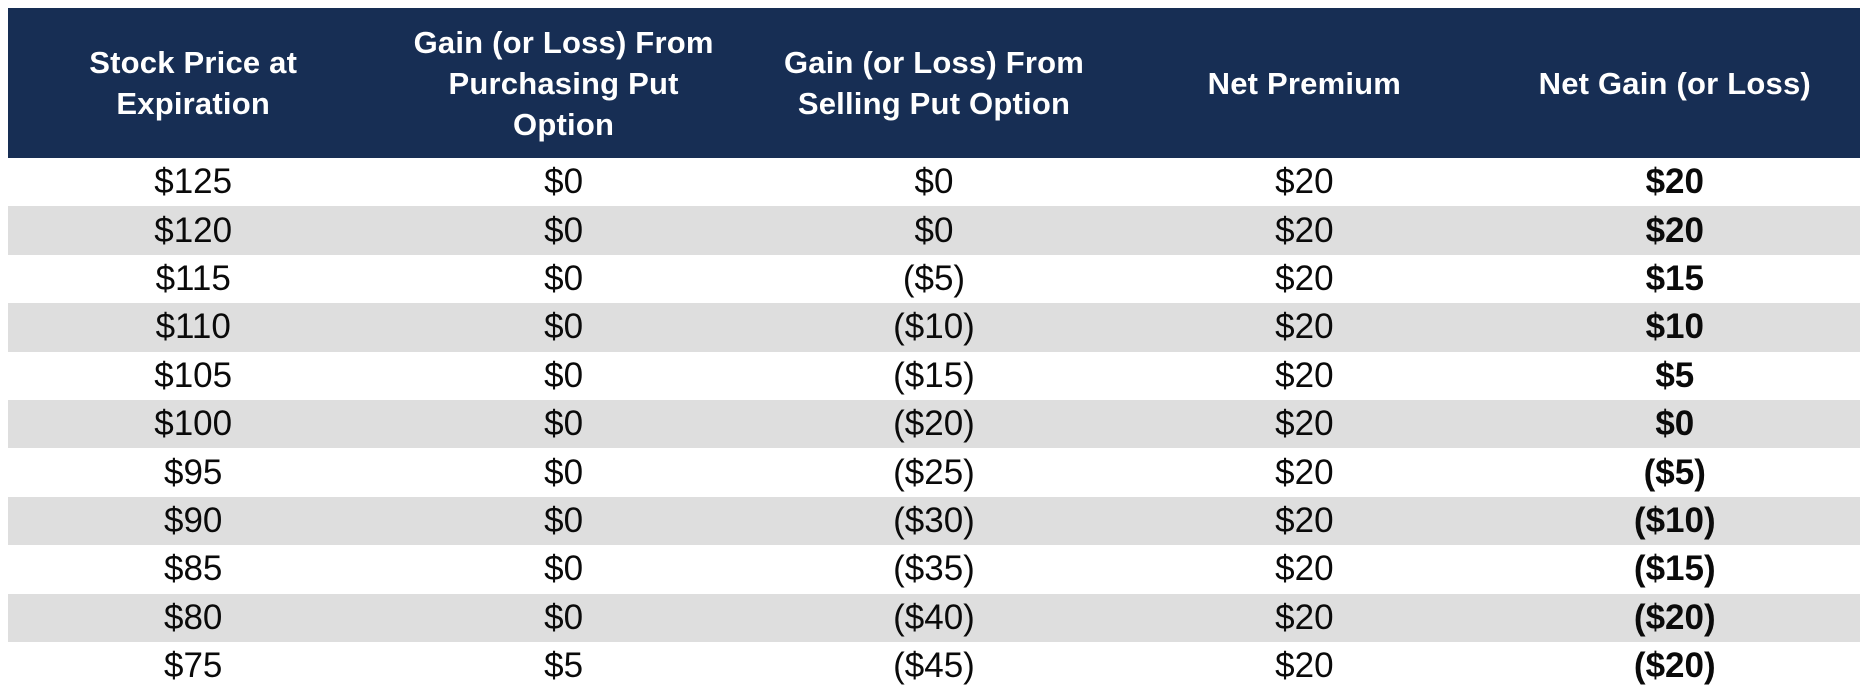 The image size is (1868, 700). I want to click on table-cell-purchase-gain: $5, so click(563, 666).